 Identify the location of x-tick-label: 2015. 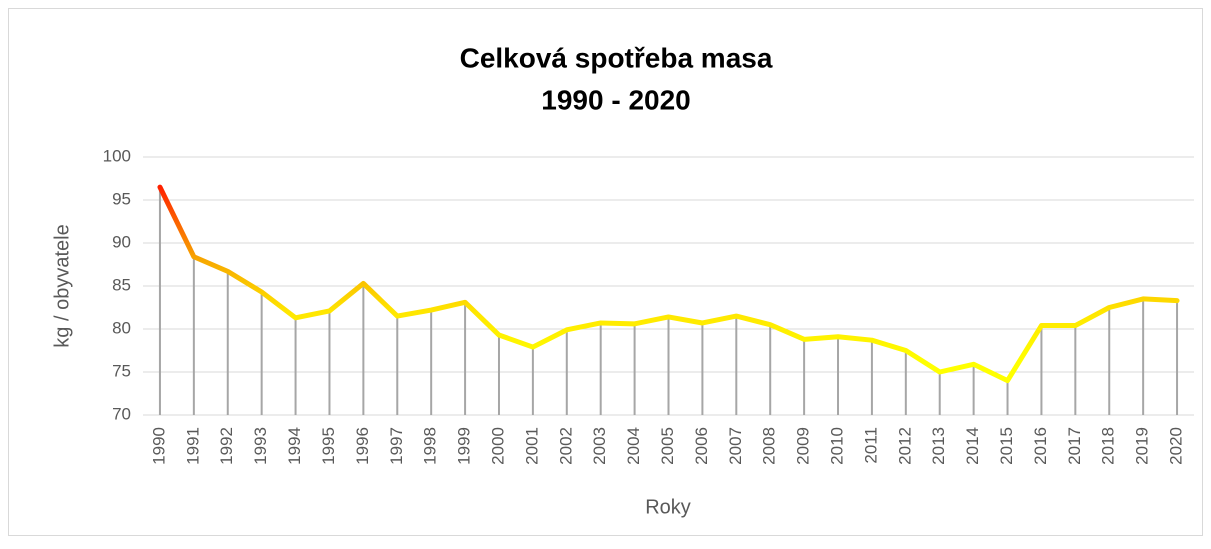
(1006, 446).